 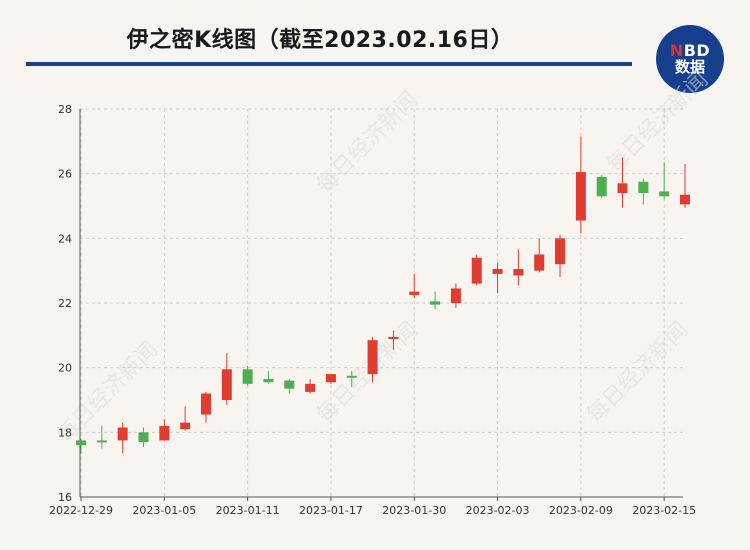 What do you see at coordinates (65, 368) in the screenshot?
I see `y-tick-label: 20` at bounding box center [65, 368].